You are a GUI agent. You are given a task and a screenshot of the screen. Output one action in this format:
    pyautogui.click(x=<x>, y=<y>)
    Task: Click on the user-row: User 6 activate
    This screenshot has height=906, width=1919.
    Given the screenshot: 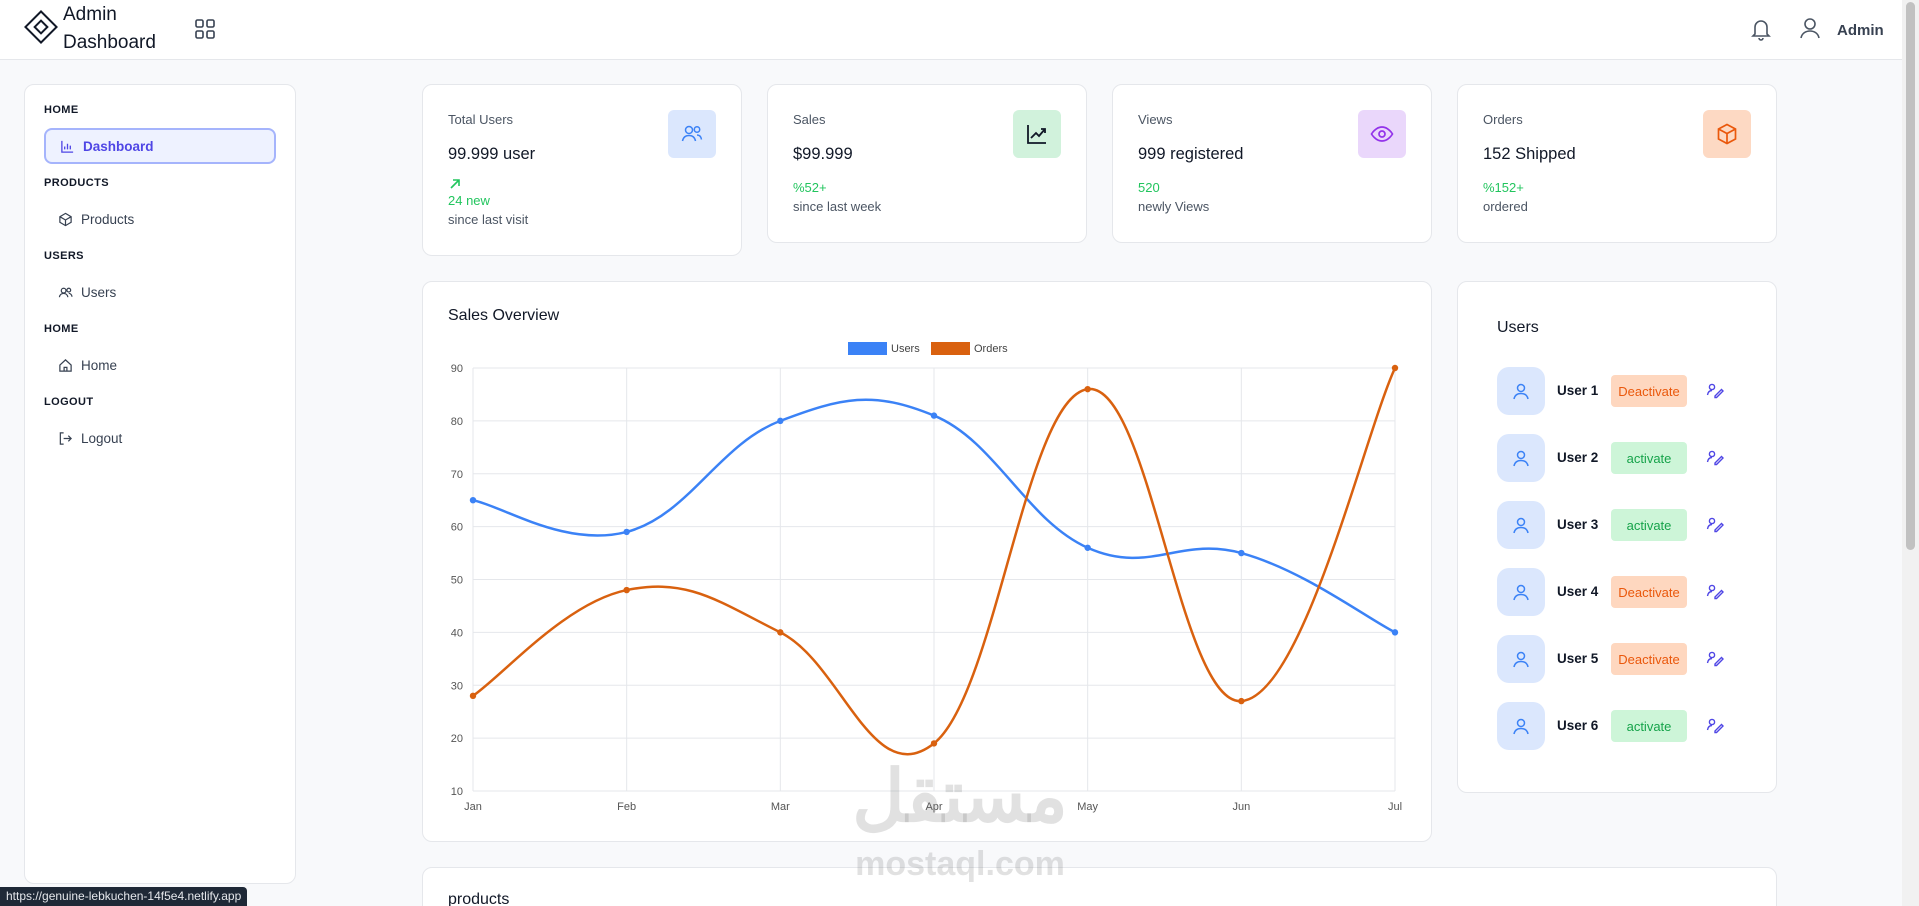 What is the action you would take?
    pyautogui.click(x=1627, y=726)
    